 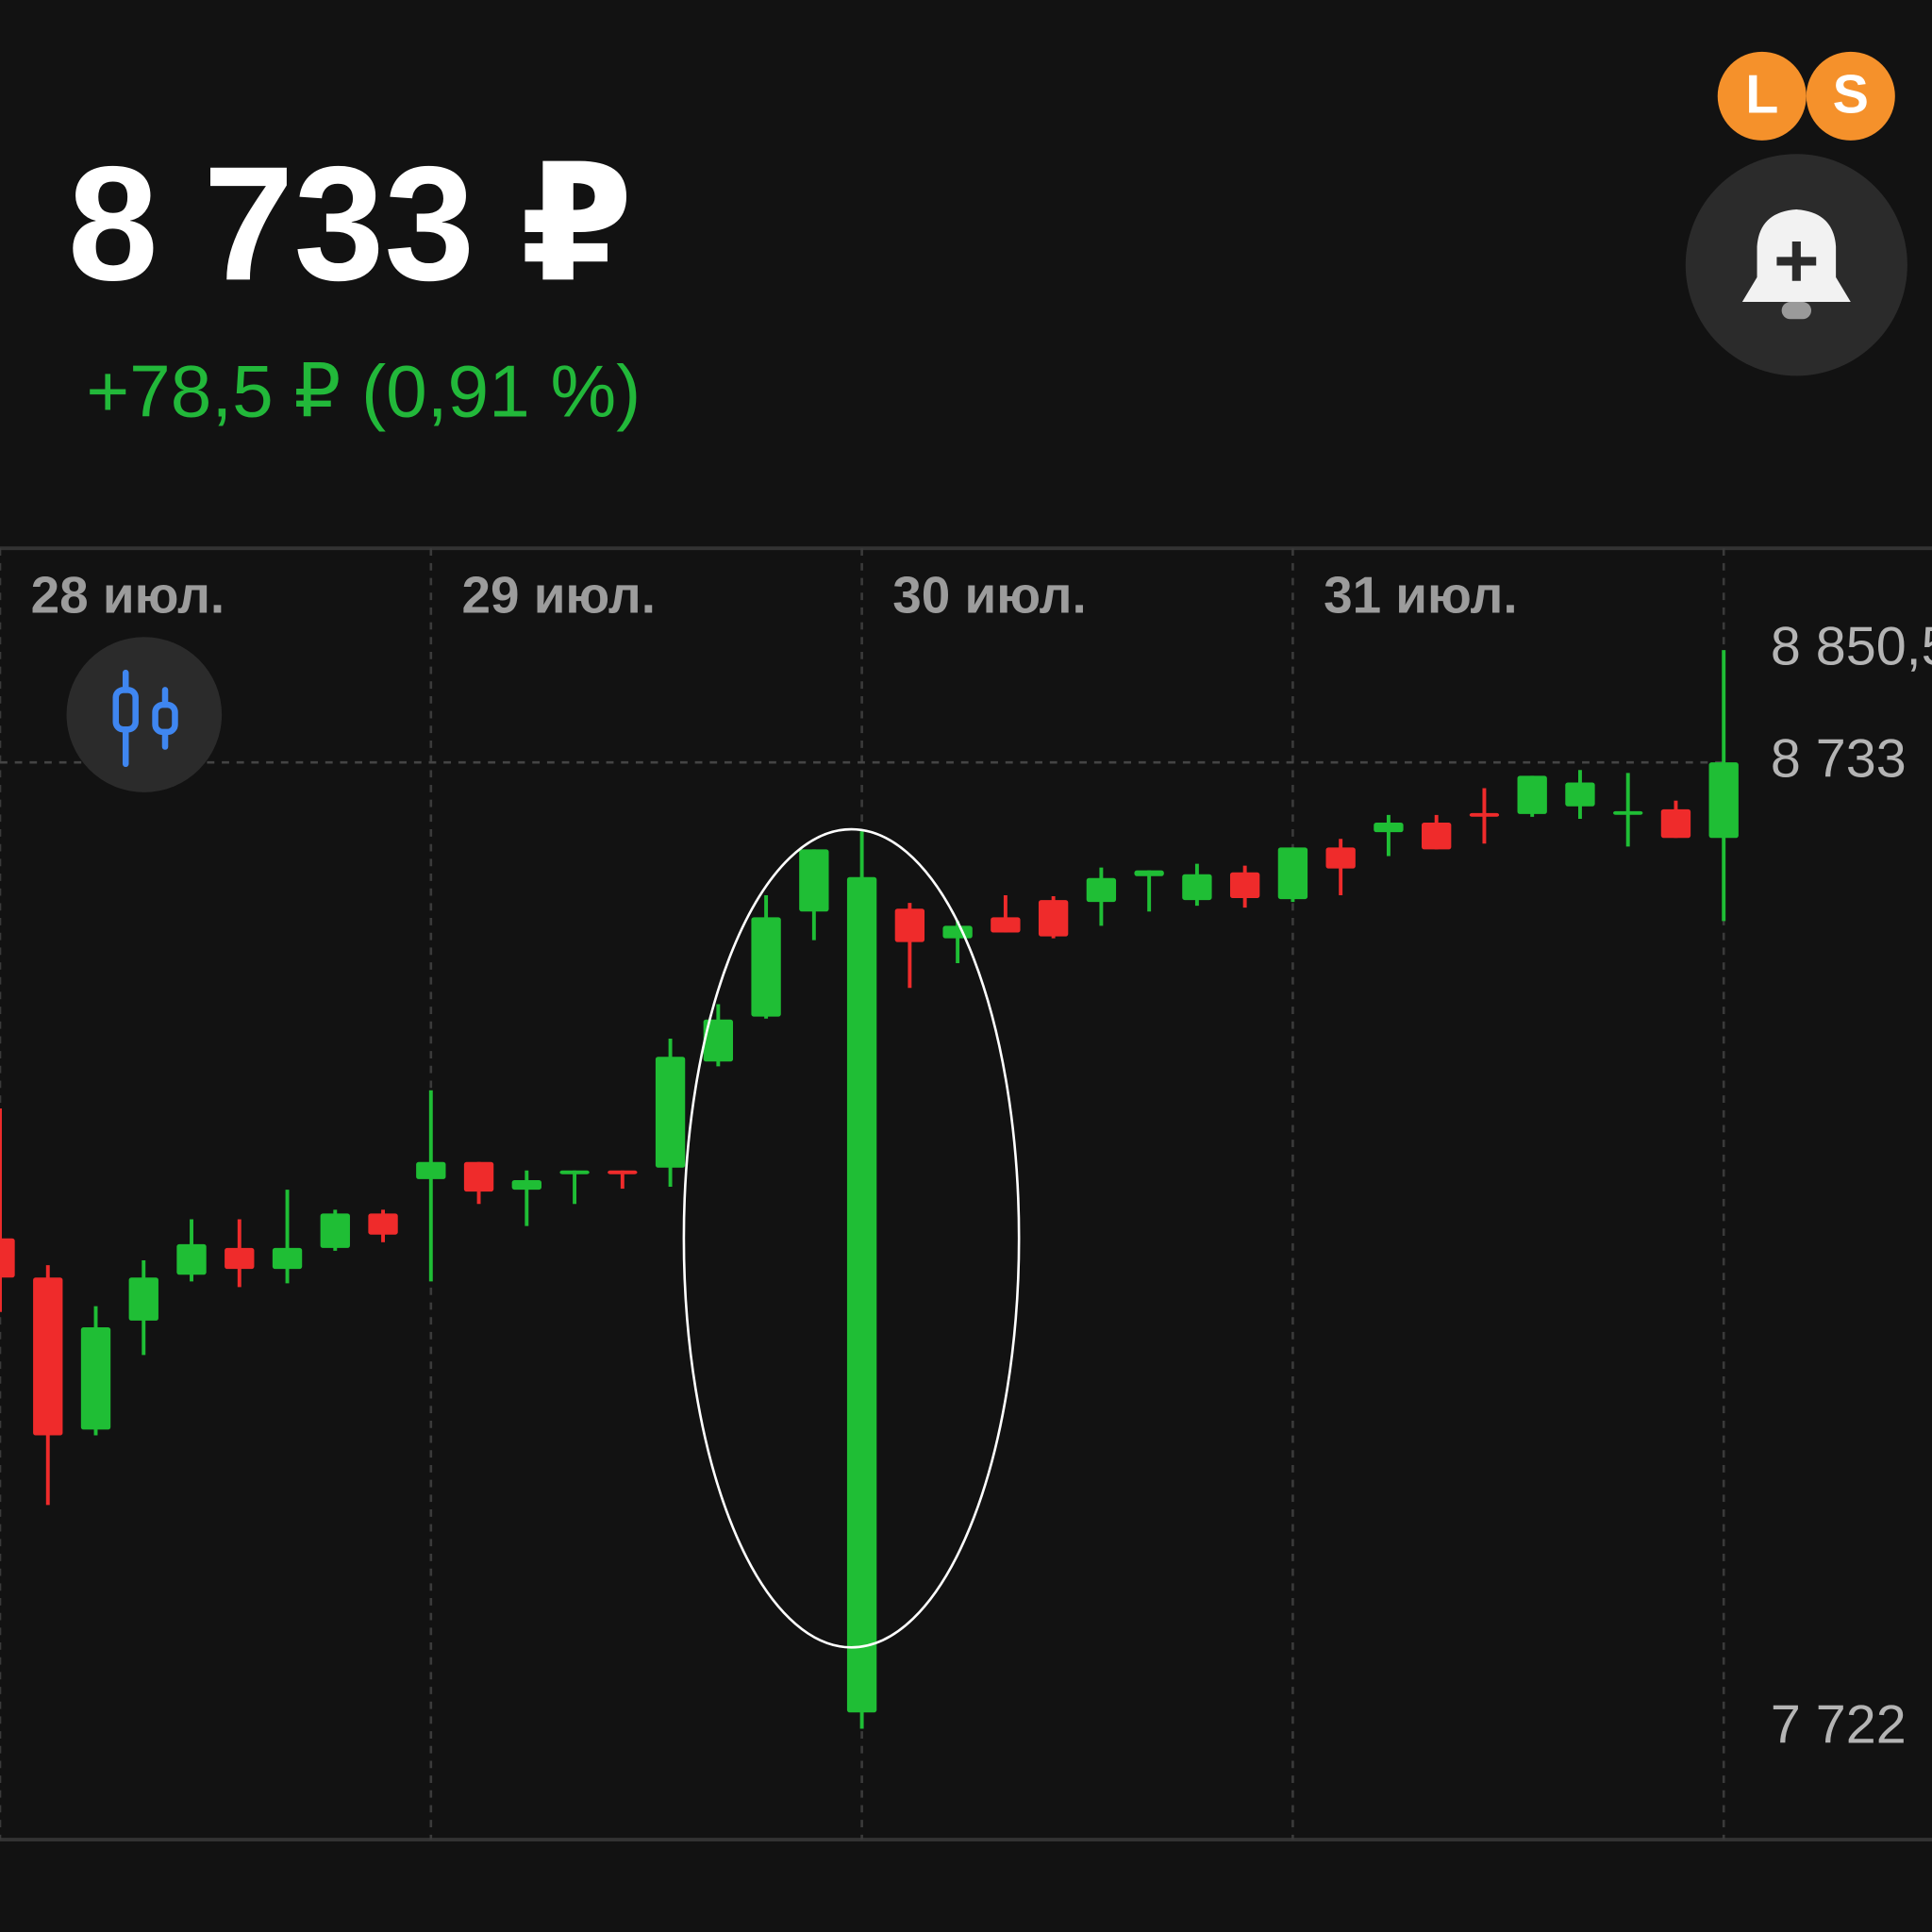 I want to click on alert-button, so click(x=1796, y=265).